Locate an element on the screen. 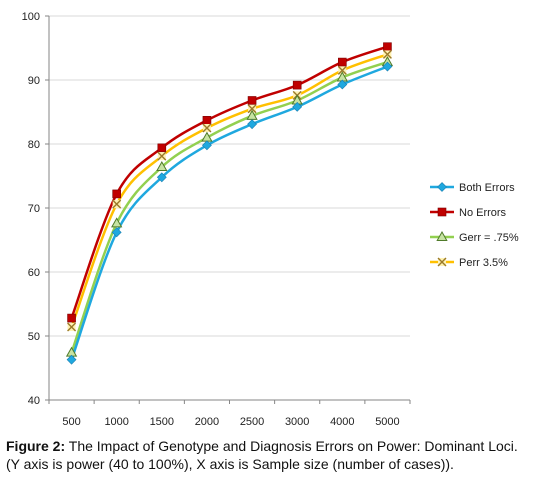 The image size is (540, 481). y-tick-label: 100 is located at coordinates (31, 17).